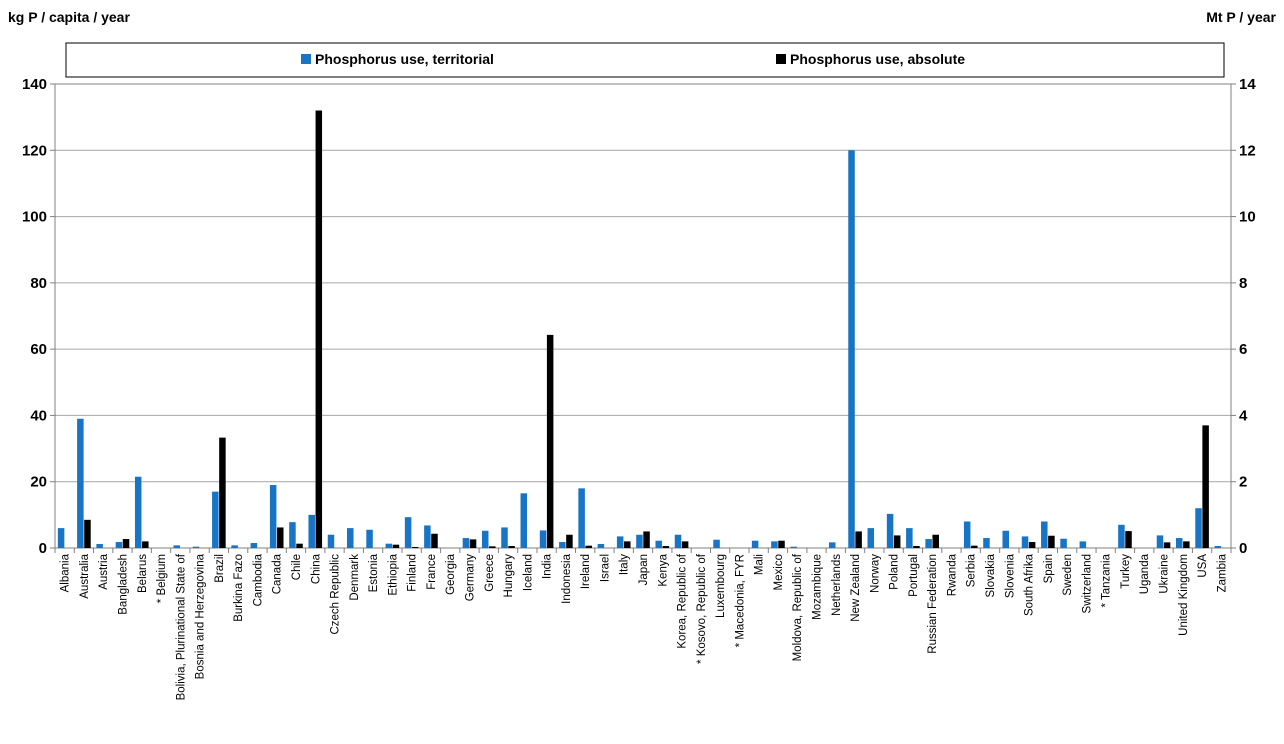 This screenshot has height=744, width=1284. I want to click on legend-swatch-territorial, so click(306, 59).